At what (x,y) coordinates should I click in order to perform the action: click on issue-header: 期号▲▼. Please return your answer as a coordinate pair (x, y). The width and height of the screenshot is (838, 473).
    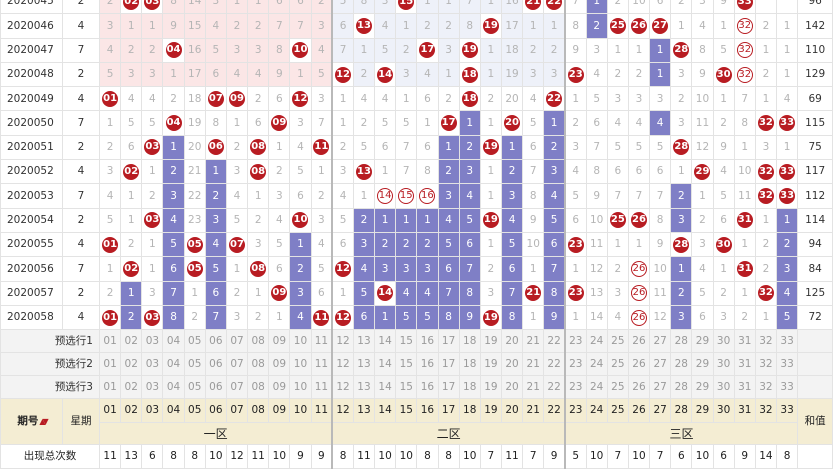
    Looking at the image, I should click on (31, 422).